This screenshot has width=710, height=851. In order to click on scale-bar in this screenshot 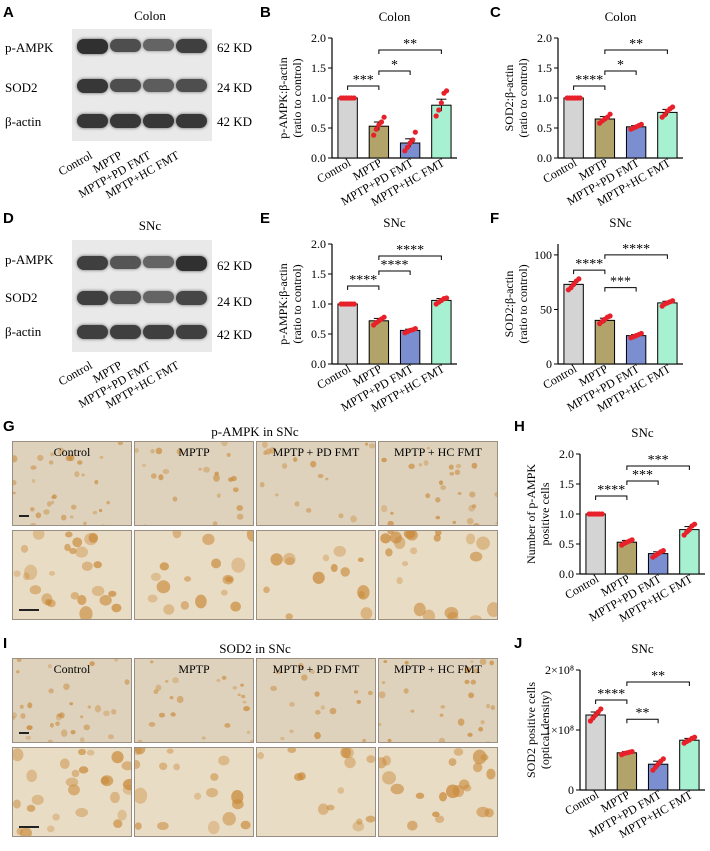, I will do `click(29, 827)`.